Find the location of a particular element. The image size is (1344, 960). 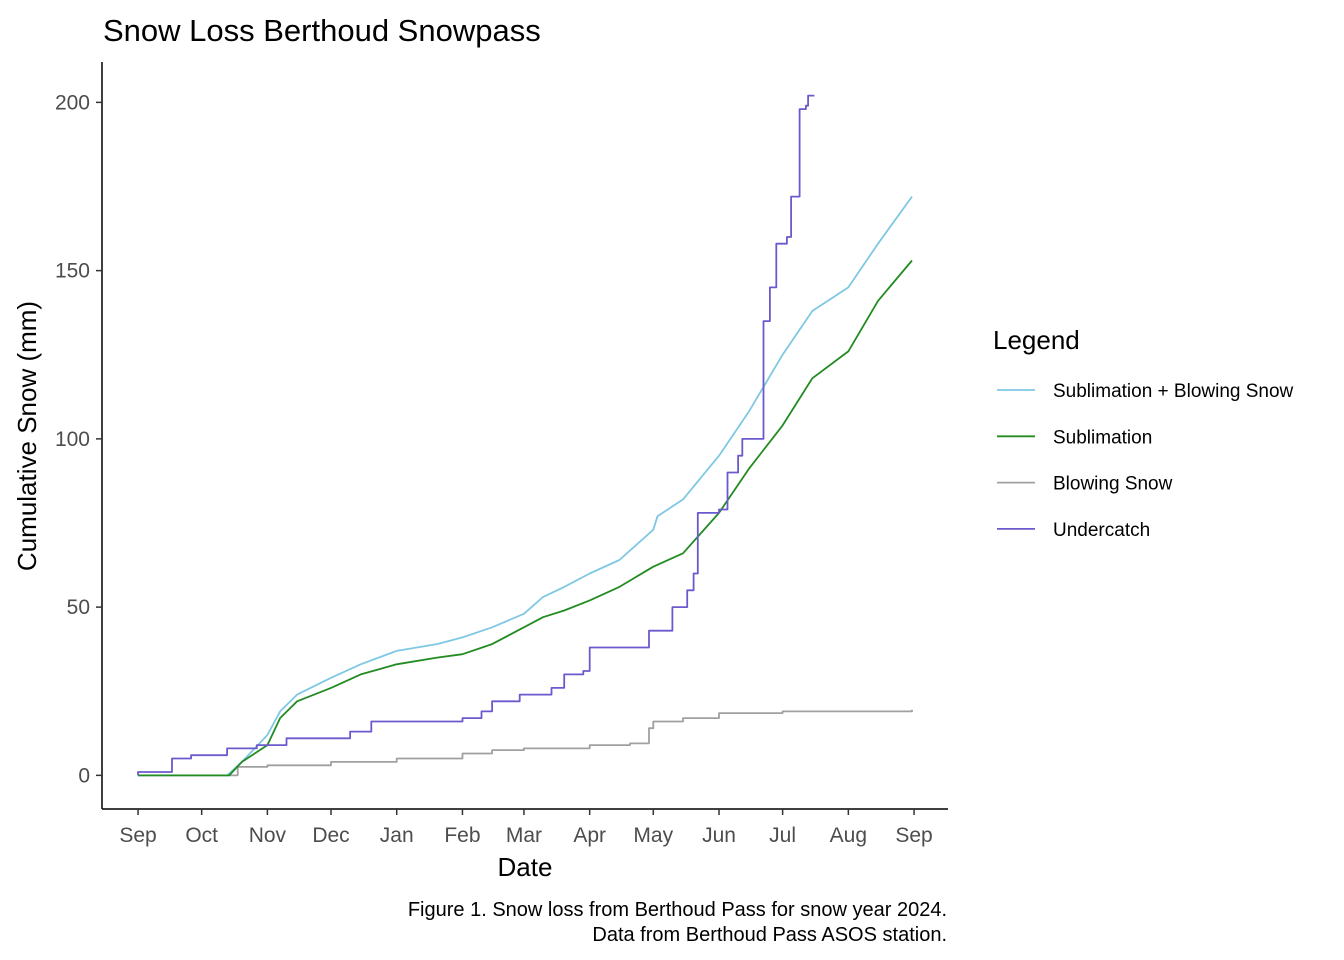

y-tick-label: 50 is located at coordinates (78, 607).